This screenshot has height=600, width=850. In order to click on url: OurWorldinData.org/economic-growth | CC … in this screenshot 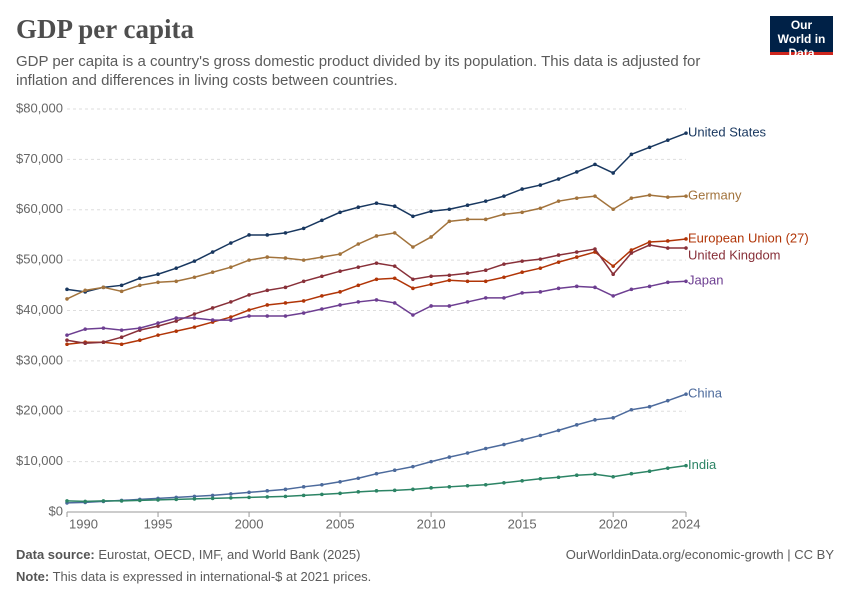, I will do `click(699, 554)`.